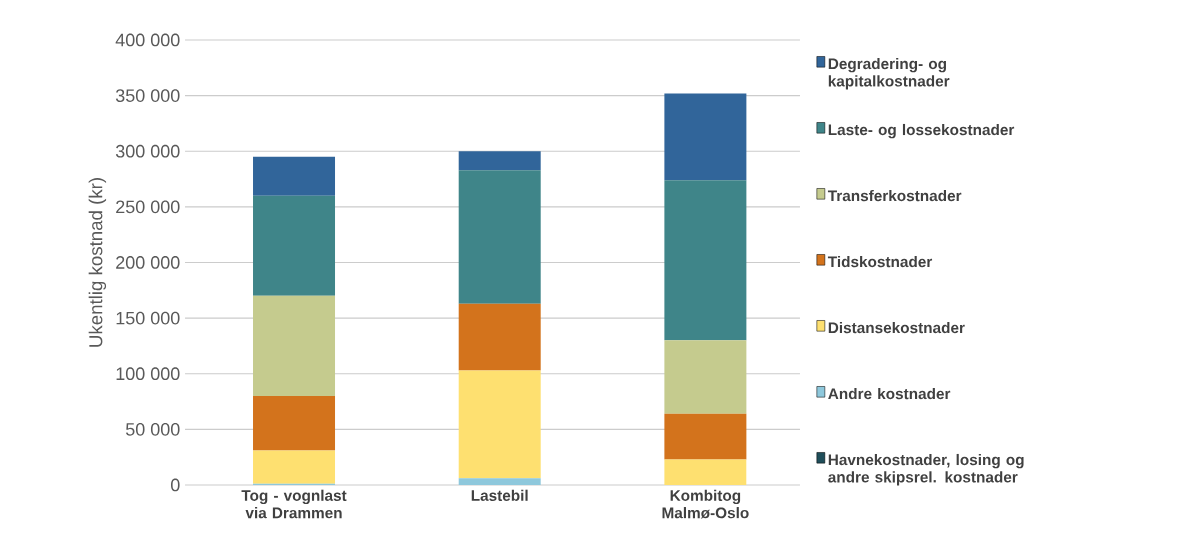 This screenshot has height=559, width=1186. Describe the element at coordinates (880, 261) in the screenshot. I see `legend-label: Tidskostnader` at that location.